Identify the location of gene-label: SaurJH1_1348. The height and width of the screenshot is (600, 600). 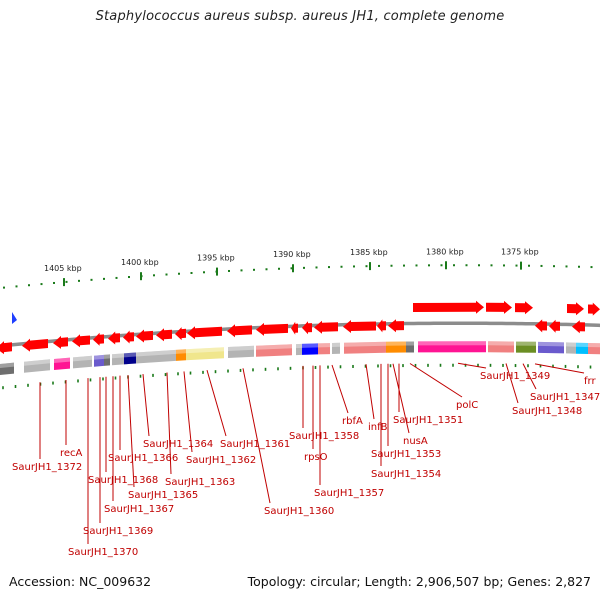
(547, 411).